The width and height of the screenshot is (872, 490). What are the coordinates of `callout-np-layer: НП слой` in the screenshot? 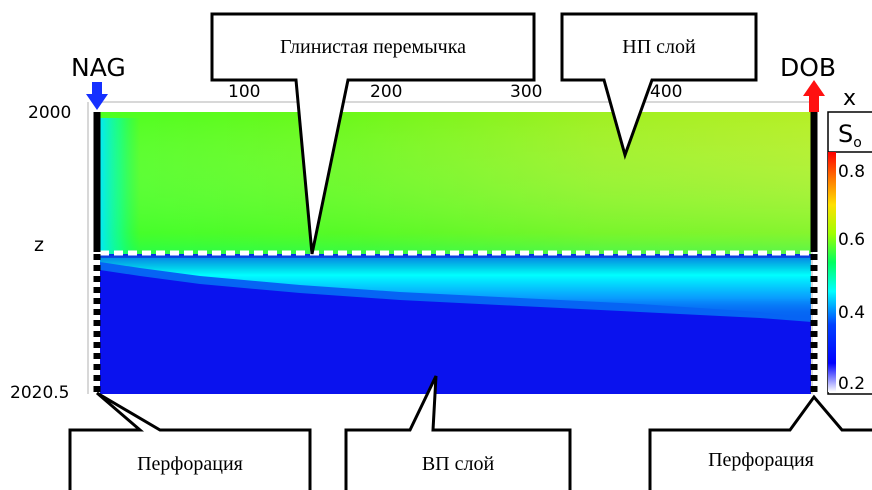 It's located at (659, 86).